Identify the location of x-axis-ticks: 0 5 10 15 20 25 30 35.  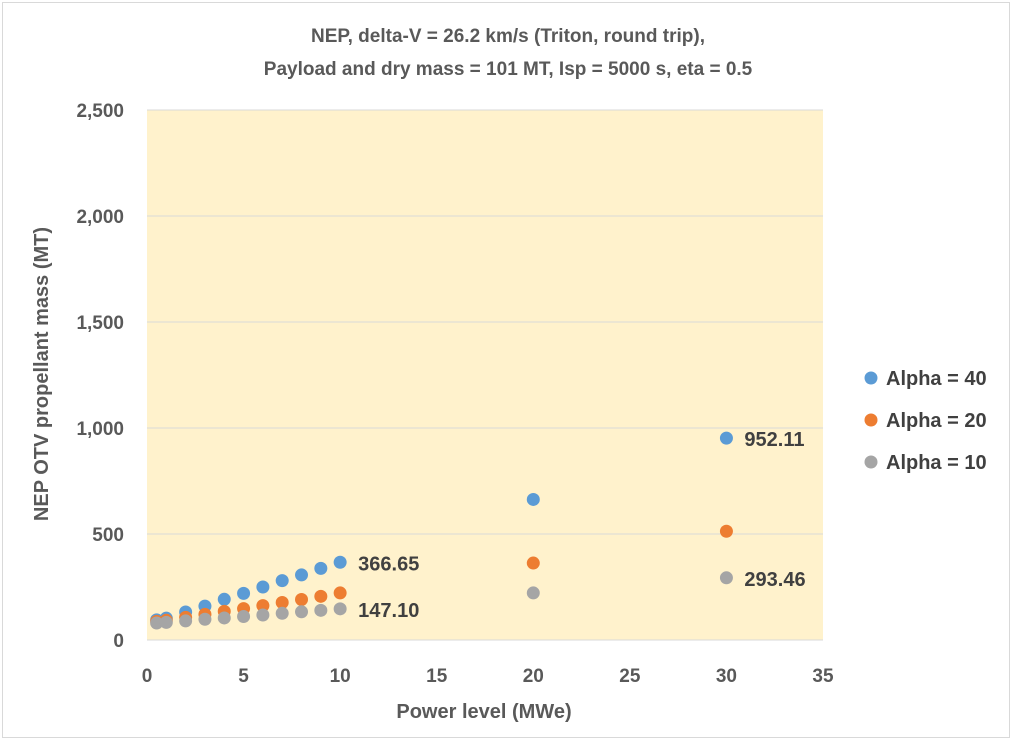
(488, 676).